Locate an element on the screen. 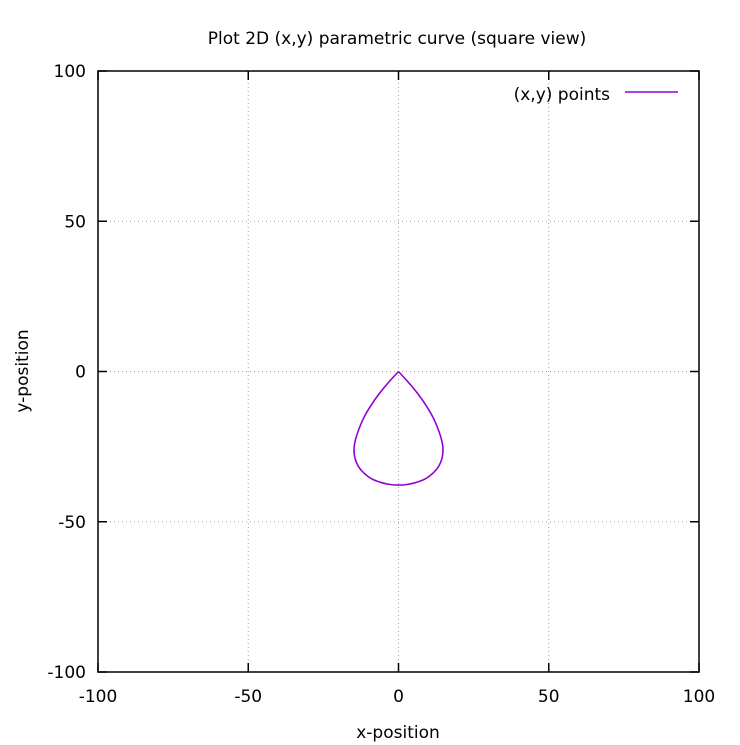  series-layer is located at coordinates (398, 428).